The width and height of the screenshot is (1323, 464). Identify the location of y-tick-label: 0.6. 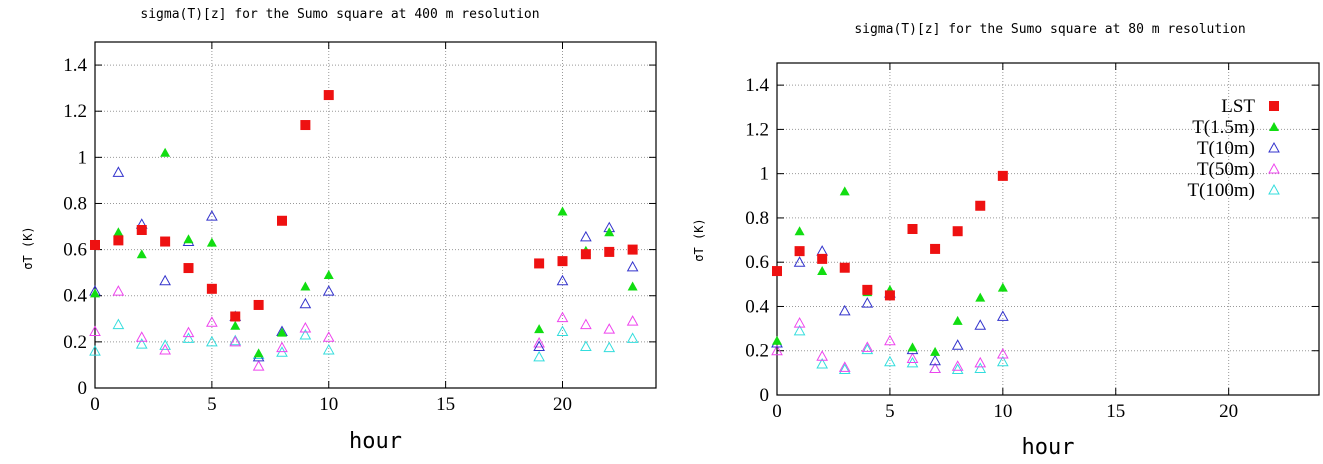
(75, 250).